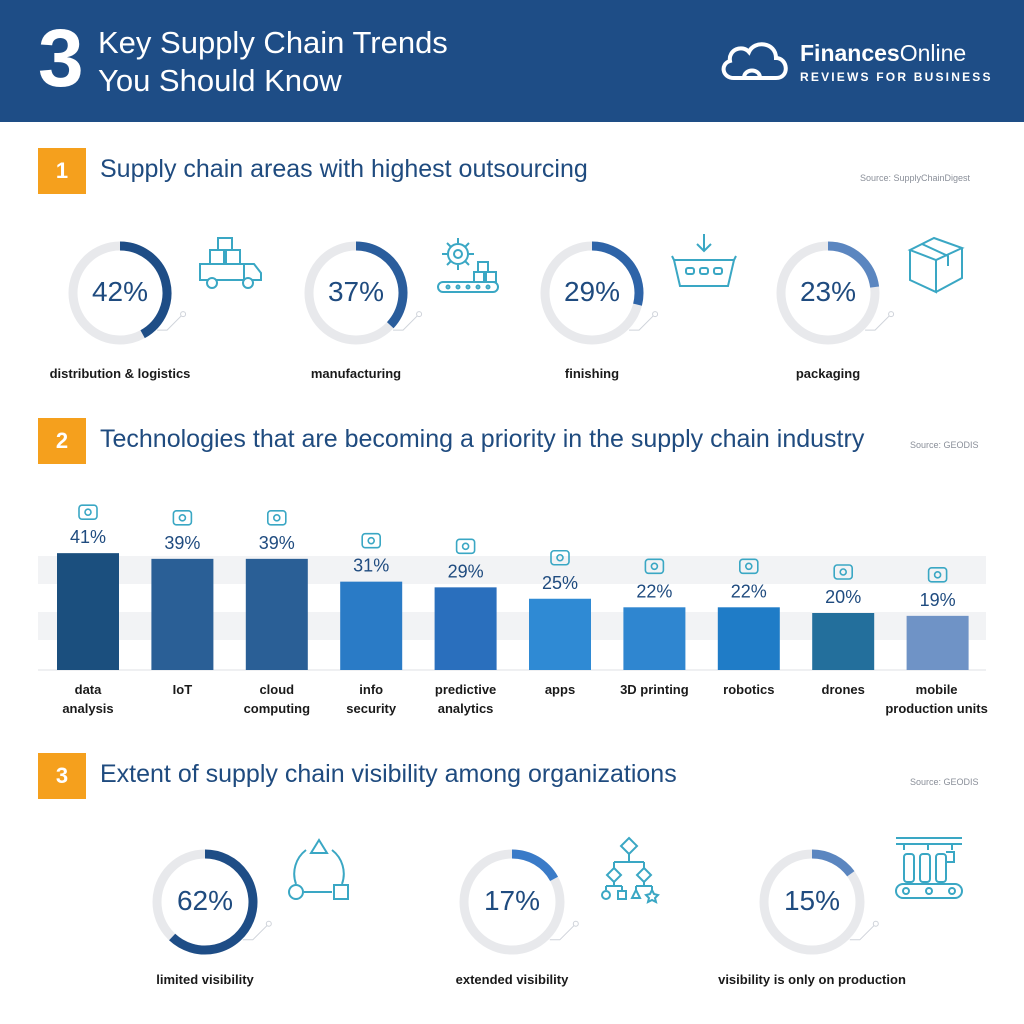  I want to click on section1-item-label: distribution & logistics, so click(120, 373).